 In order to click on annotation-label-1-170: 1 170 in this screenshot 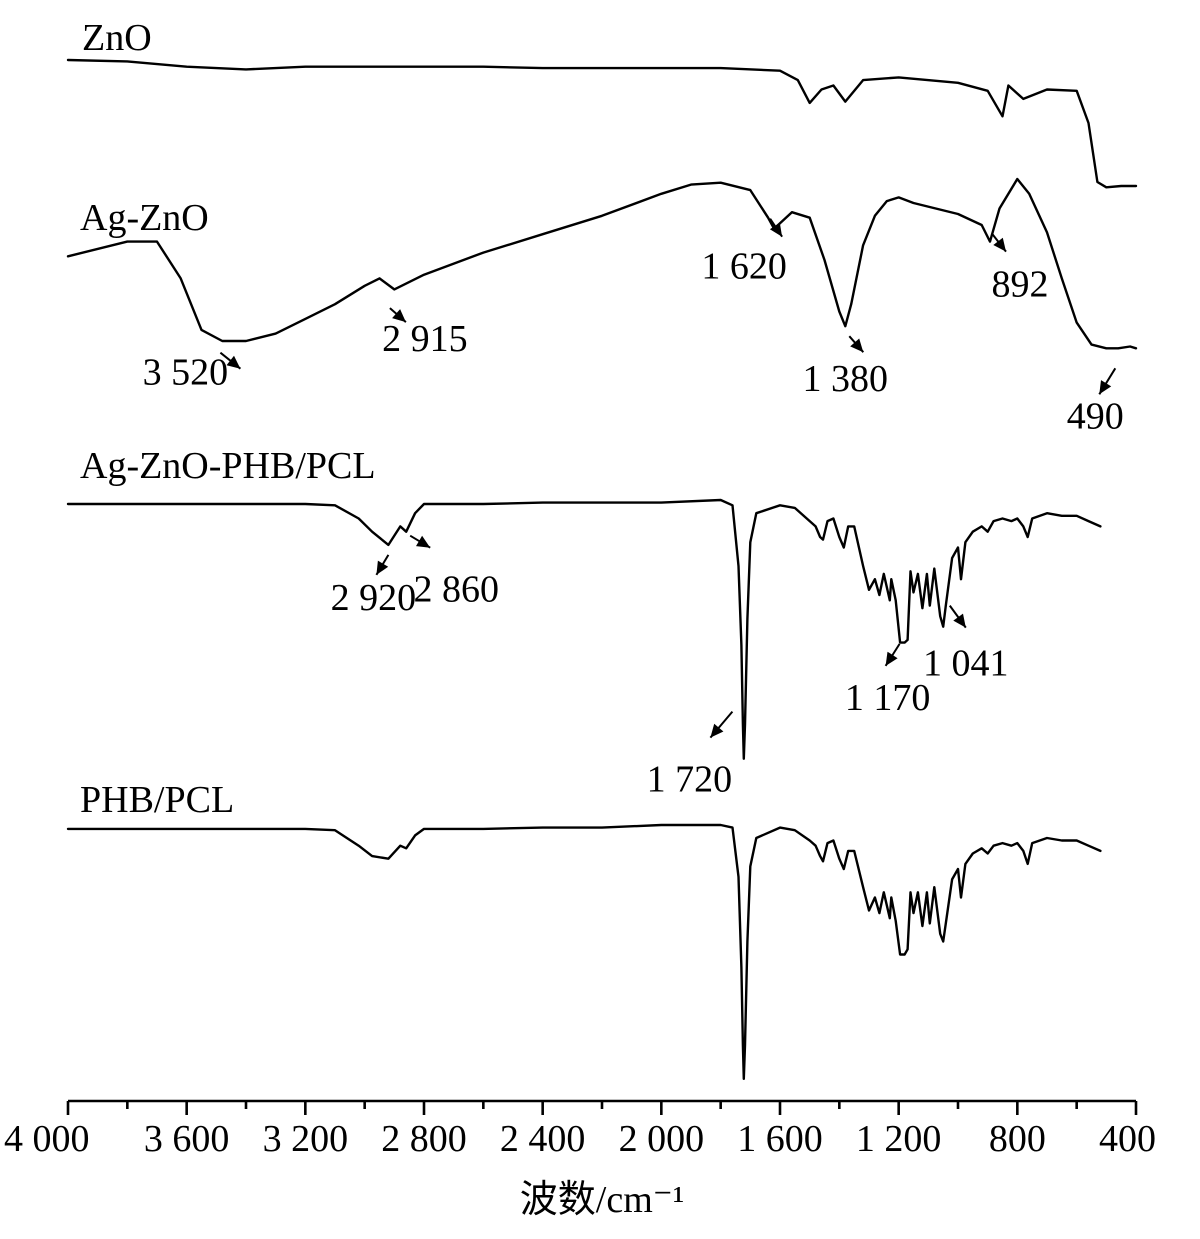, I will do `click(888, 698)`.